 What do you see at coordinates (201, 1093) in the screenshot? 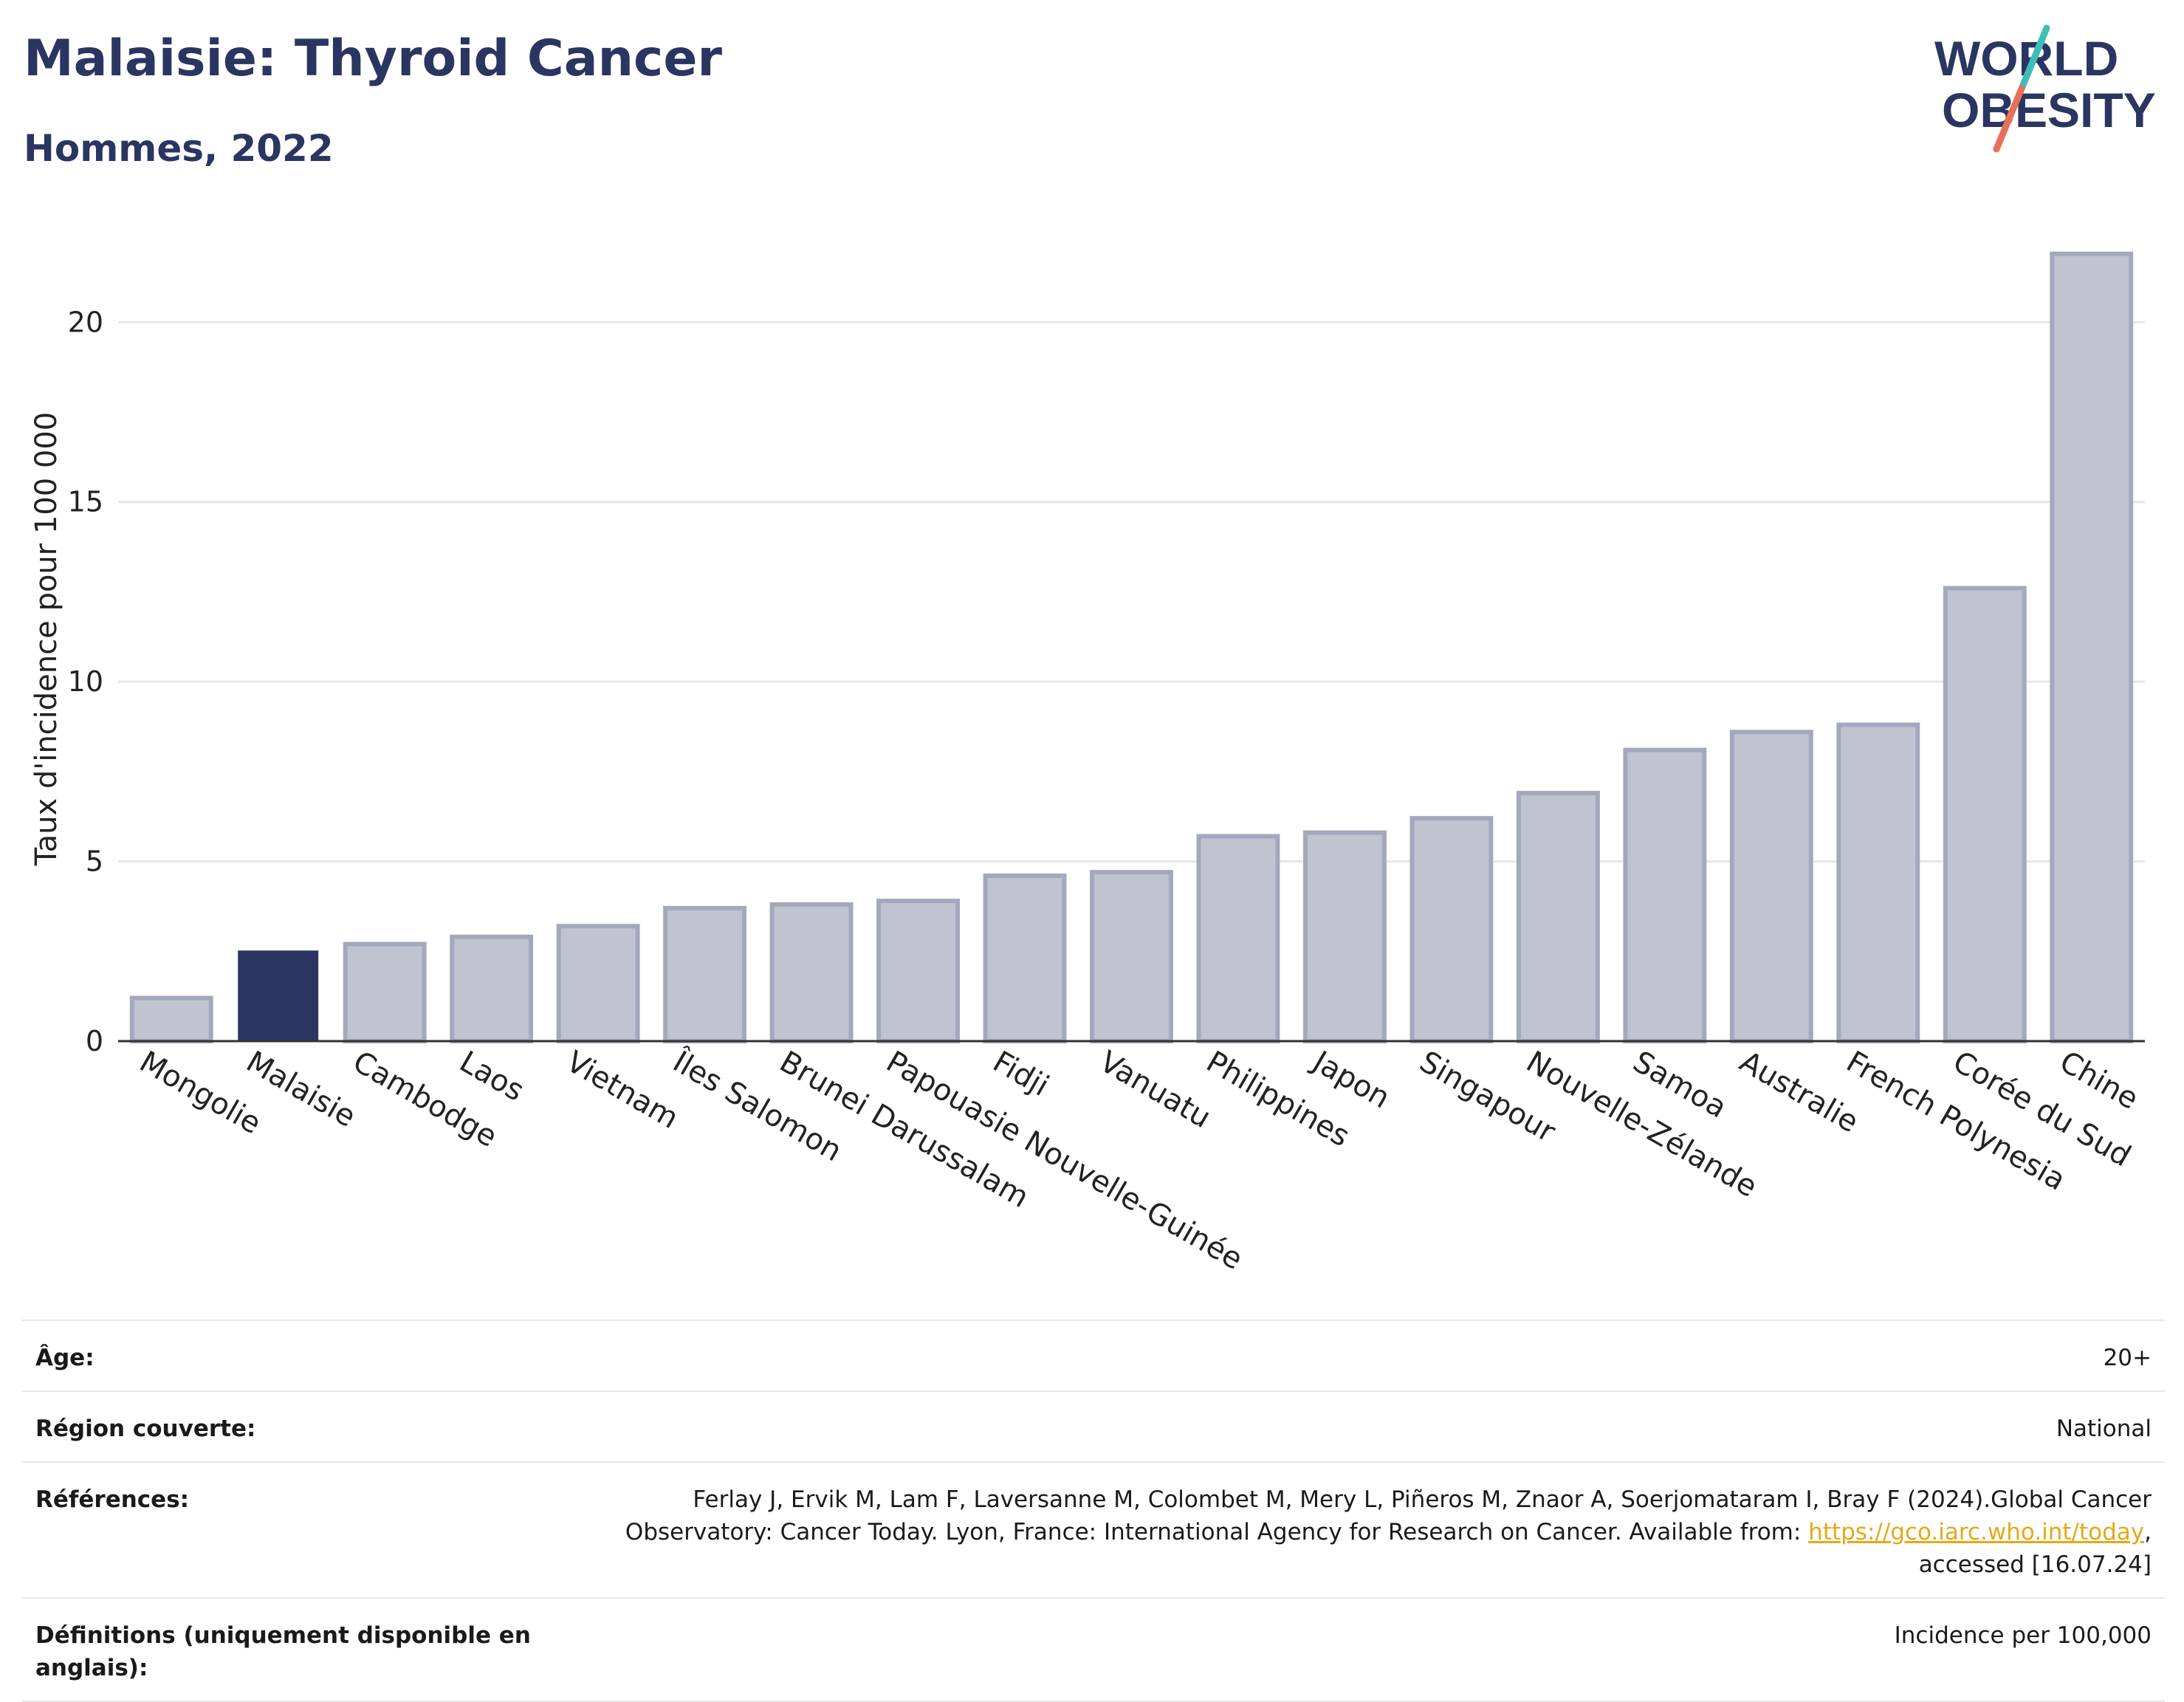
I see `x-tick-label: Mongolie` at bounding box center [201, 1093].